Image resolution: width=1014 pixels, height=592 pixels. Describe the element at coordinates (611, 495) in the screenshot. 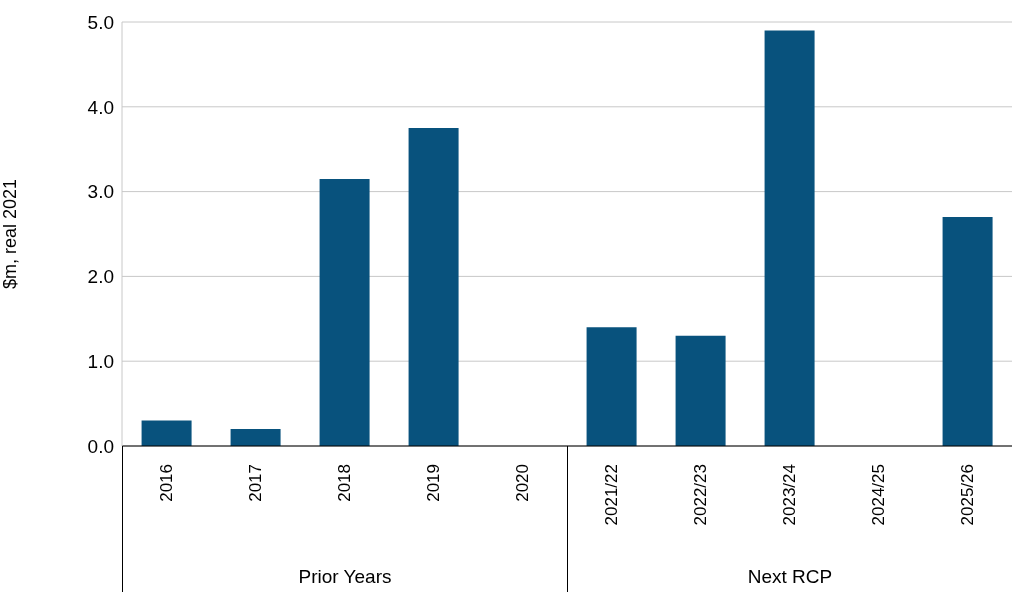

I see `x-tick-label: 2021/22` at that location.